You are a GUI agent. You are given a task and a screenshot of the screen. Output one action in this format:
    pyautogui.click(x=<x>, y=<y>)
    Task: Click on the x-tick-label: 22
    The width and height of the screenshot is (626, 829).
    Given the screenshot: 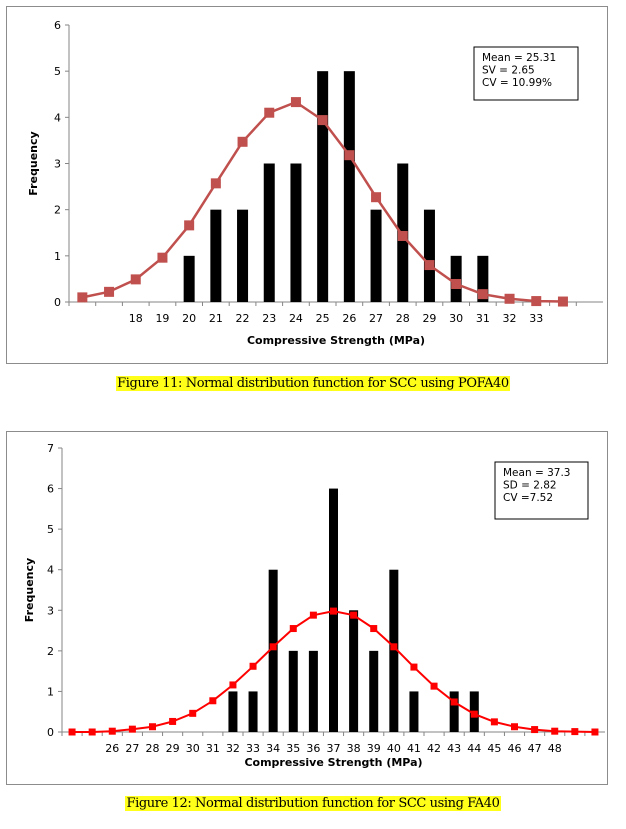 What is the action you would take?
    pyautogui.click(x=243, y=318)
    